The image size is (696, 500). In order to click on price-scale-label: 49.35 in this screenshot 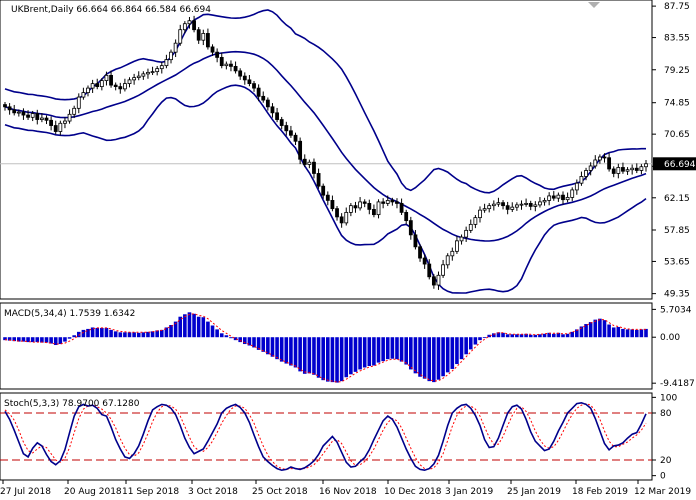, I will do `click(677, 295)`.